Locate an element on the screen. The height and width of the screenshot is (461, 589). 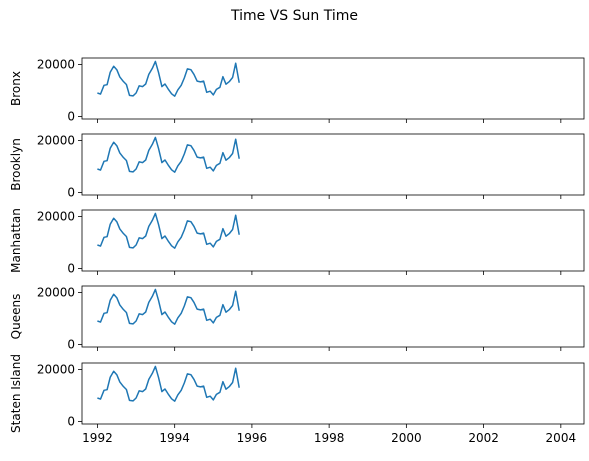
x-tick-label: 1998 is located at coordinates (329, 438).